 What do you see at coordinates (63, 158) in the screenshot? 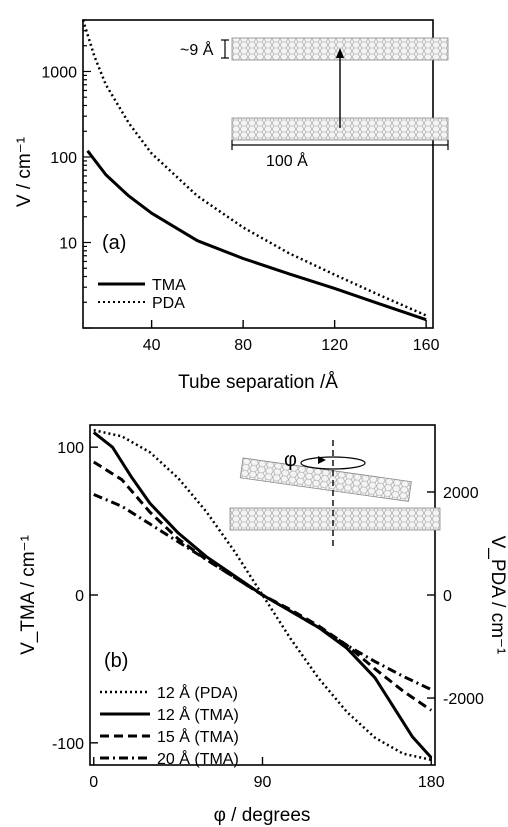
I see `panel-a-ytick-label: 100` at bounding box center [63, 158].